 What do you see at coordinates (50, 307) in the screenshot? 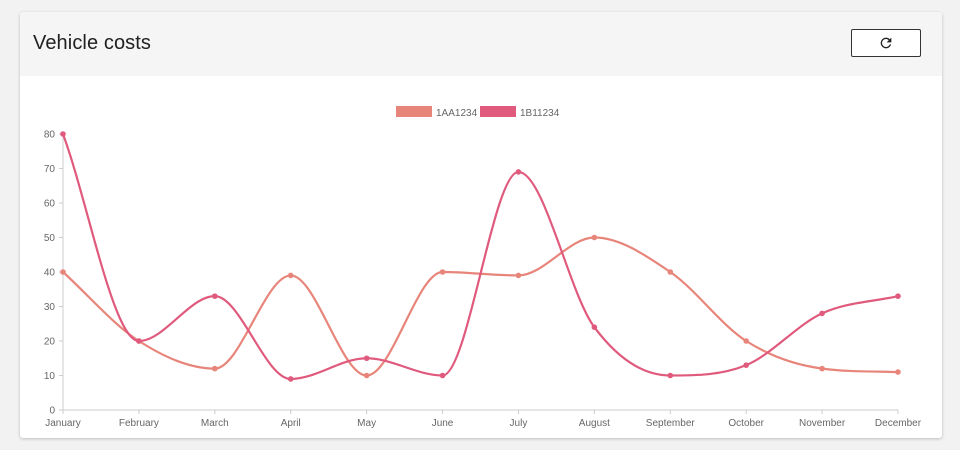
I see `y-tick-label: 30` at bounding box center [50, 307].